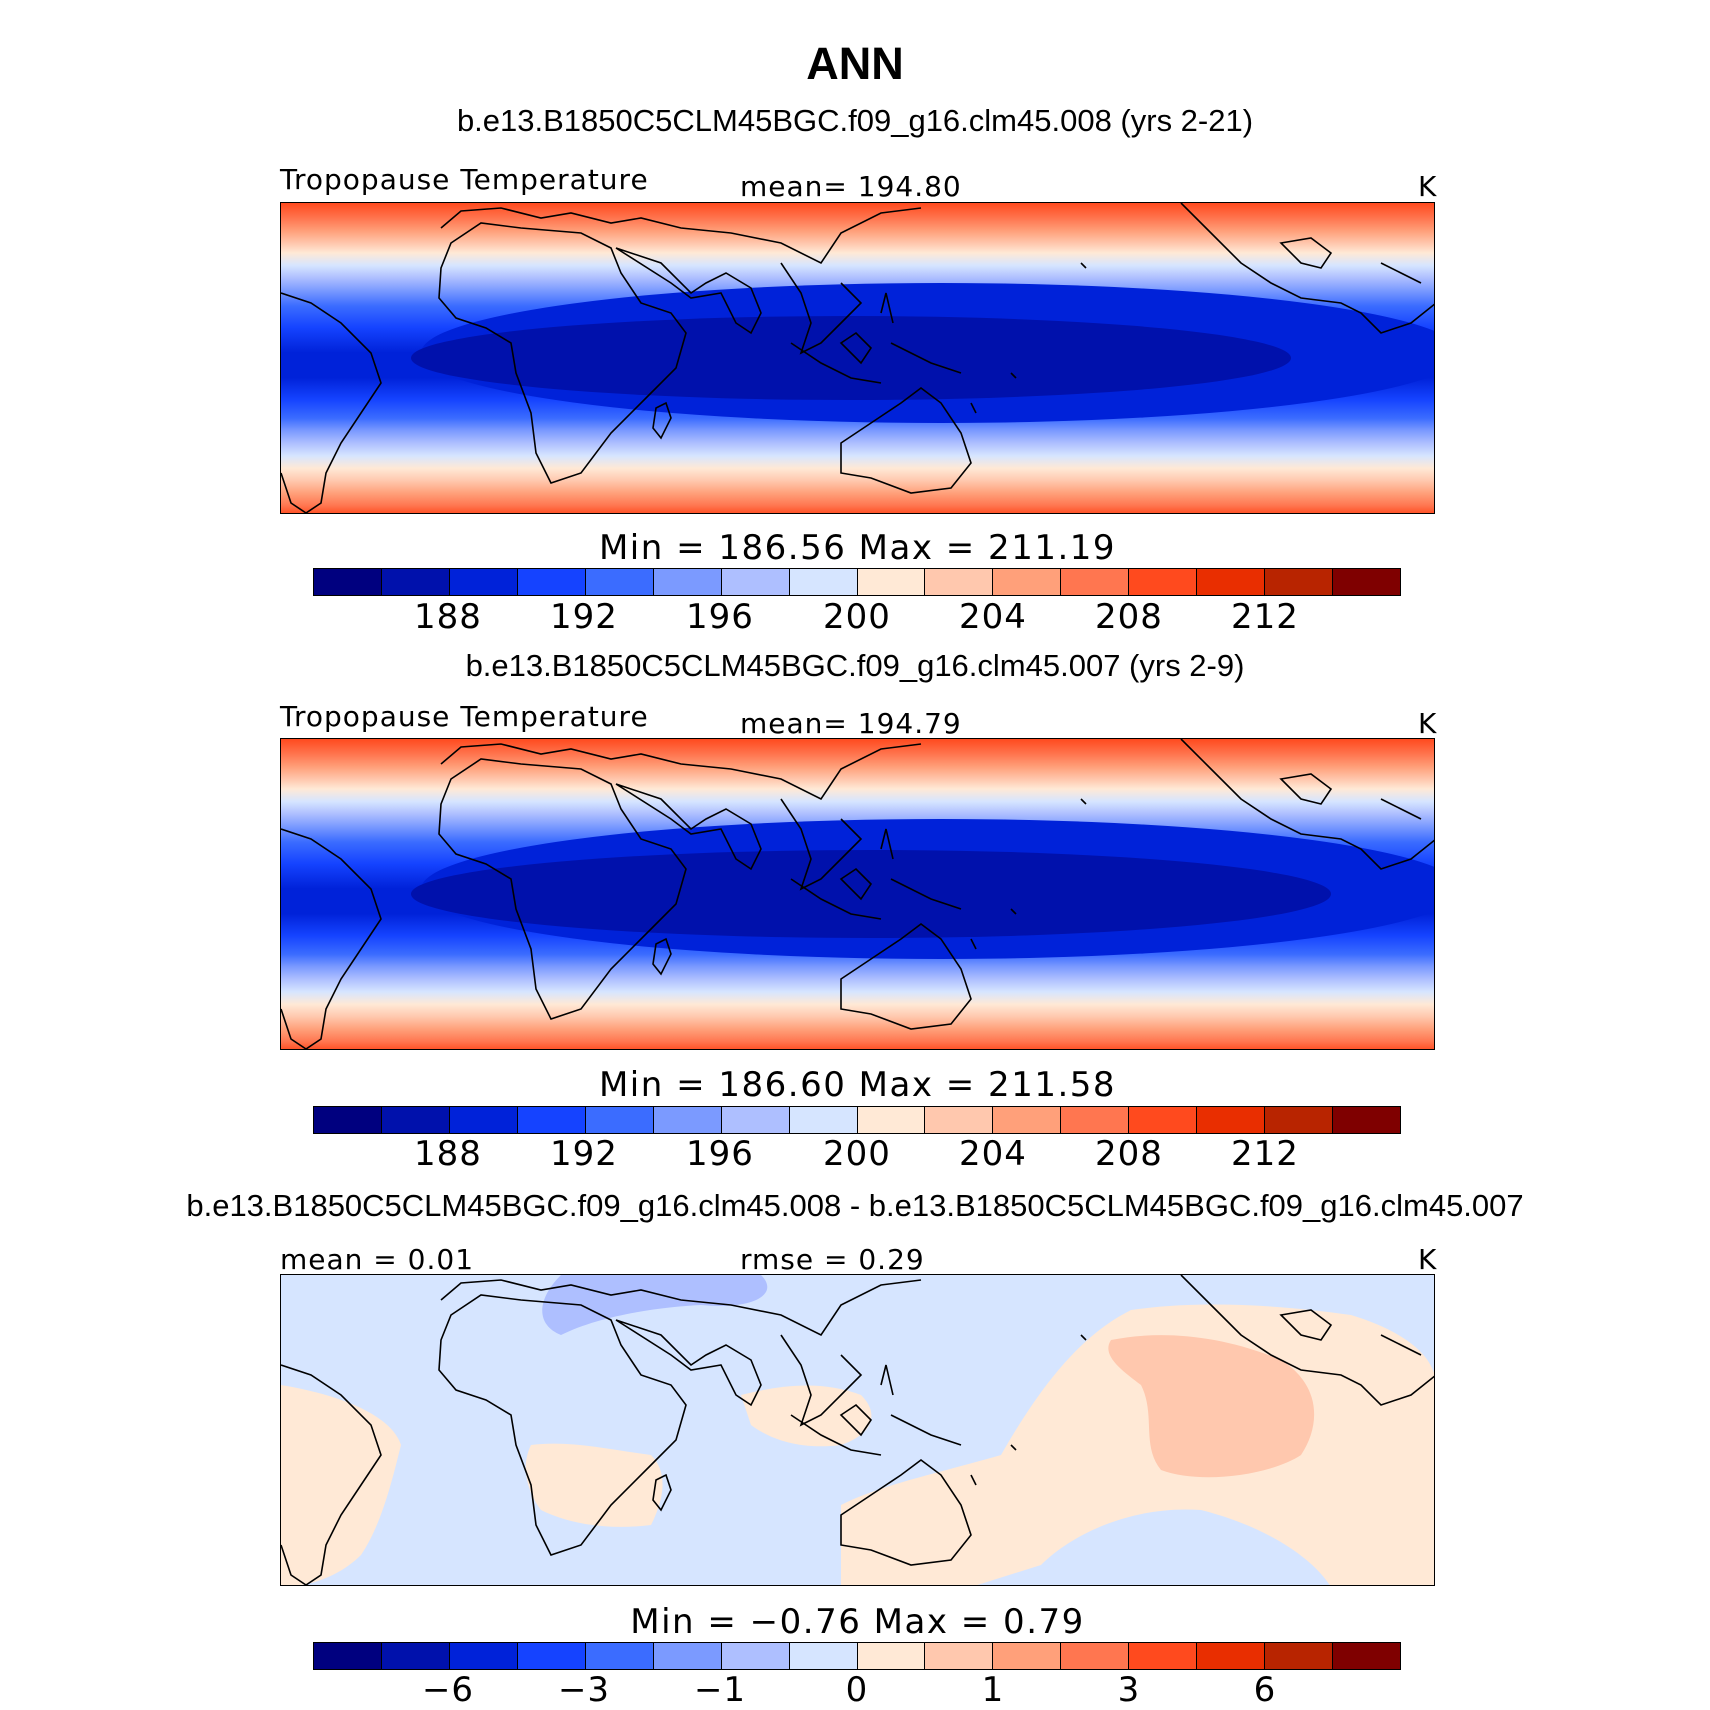 The image size is (1710, 1710). What do you see at coordinates (720, 1154) in the screenshot?
I see `panel-2-tick: 196` at bounding box center [720, 1154].